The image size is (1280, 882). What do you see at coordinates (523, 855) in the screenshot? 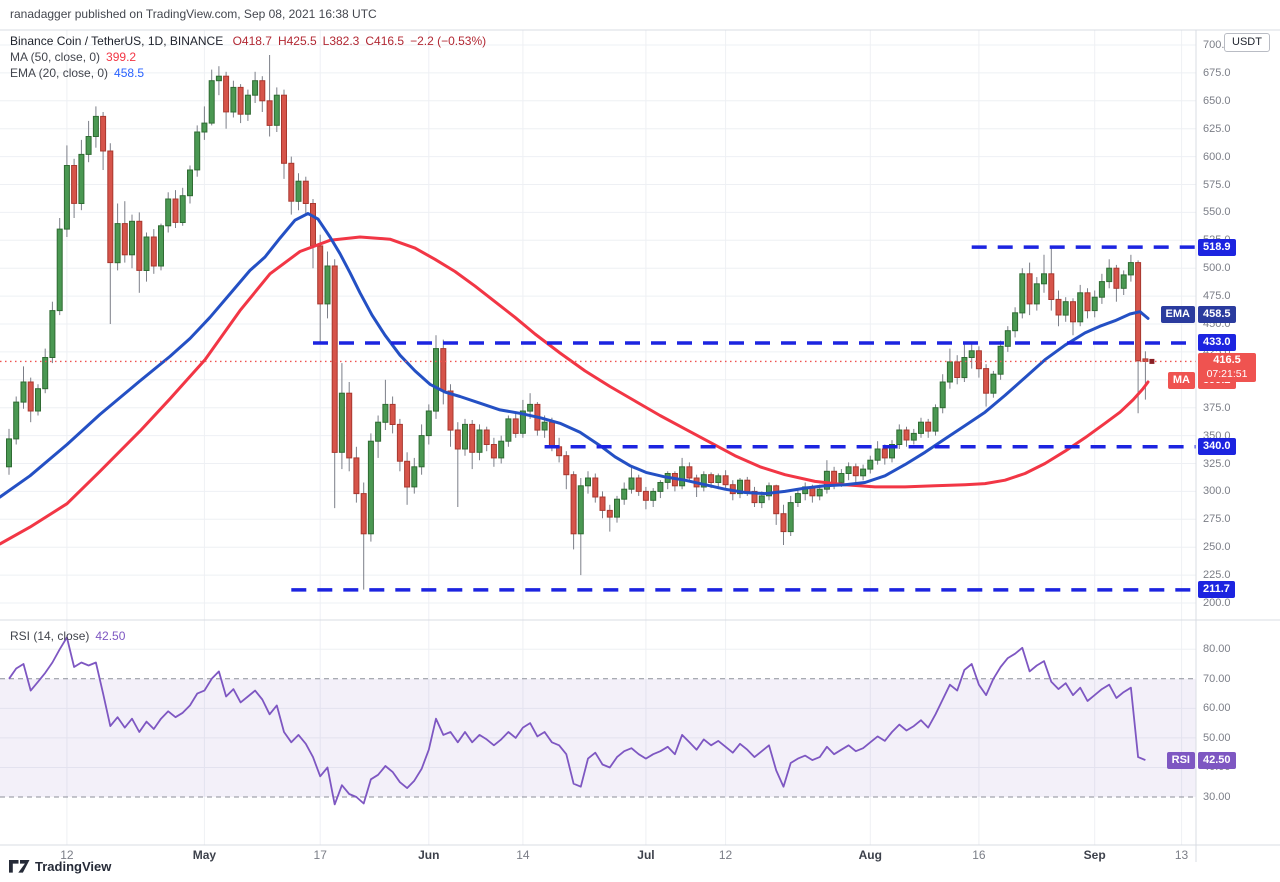
I see `time-axis-label: 14` at bounding box center [523, 855].